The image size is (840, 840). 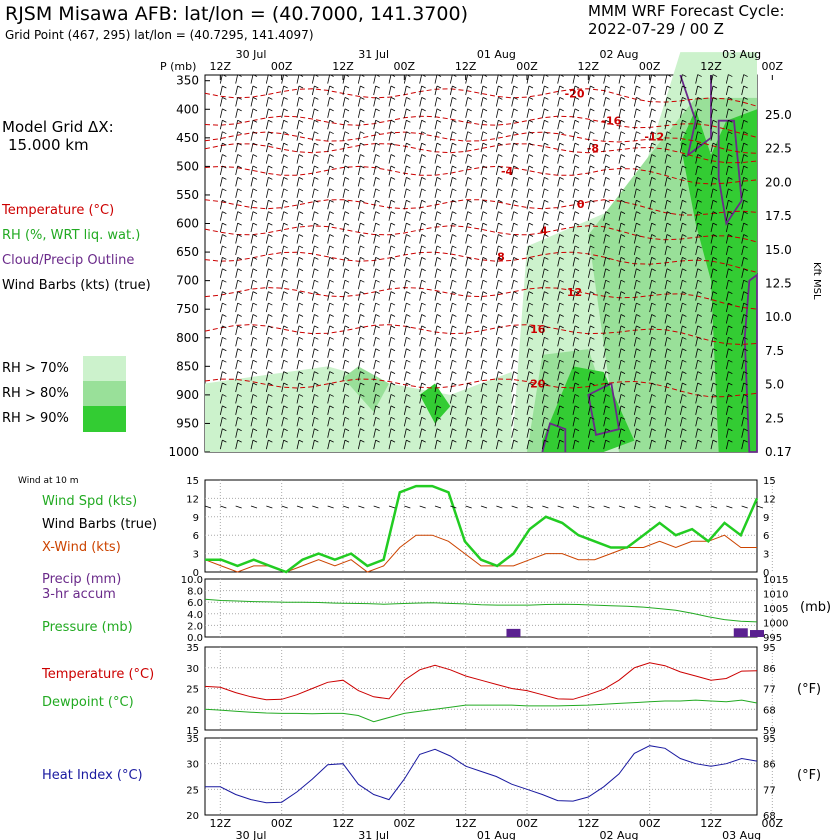 What do you see at coordinates (48, 145) in the screenshot?
I see `model-grid-value: 15.000 km` at bounding box center [48, 145].